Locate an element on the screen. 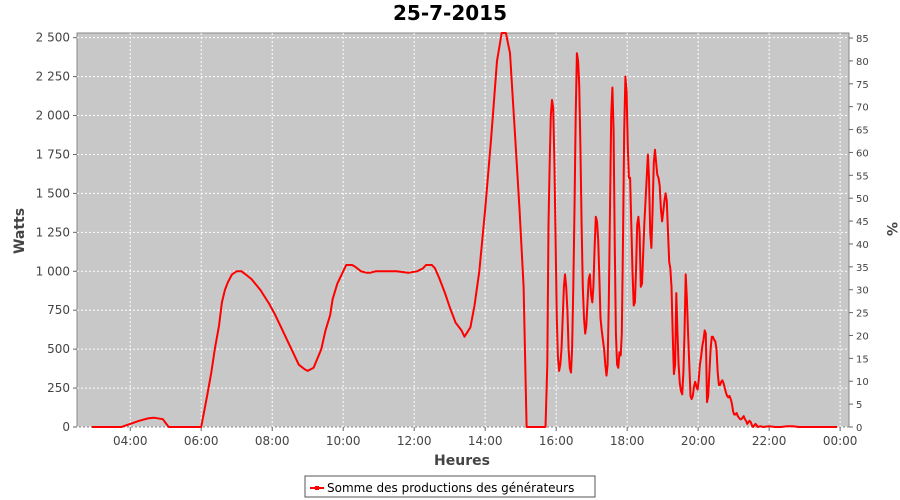  legend: Somme des productions des générateurs is located at coordinates (450, 486).